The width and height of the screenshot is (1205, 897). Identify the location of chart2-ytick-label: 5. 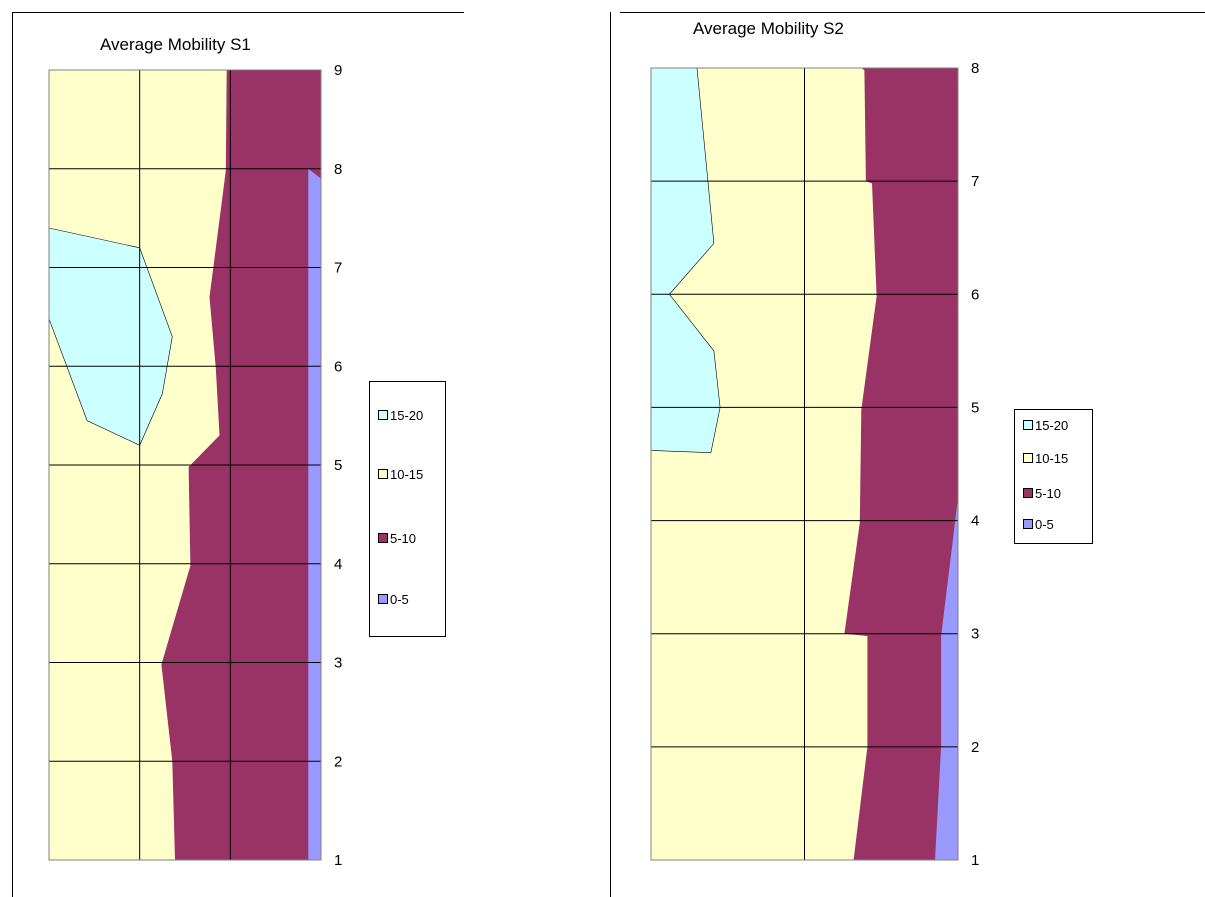
(975, 407).